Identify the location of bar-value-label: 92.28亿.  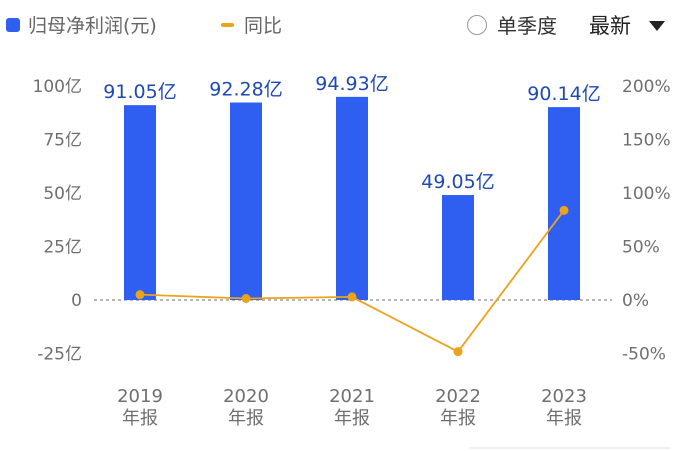
(245, 90).